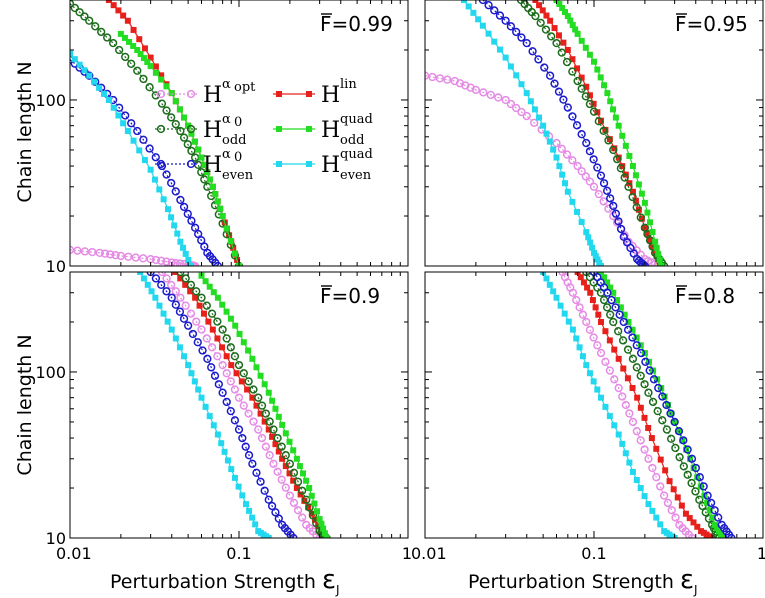  I want to click on series-layer, so click(547, 133).